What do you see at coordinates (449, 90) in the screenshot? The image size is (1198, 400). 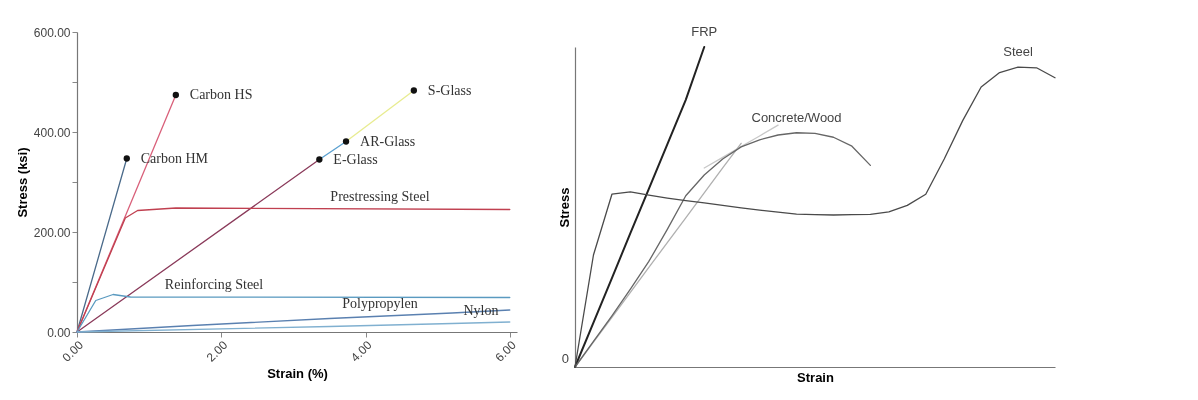 I see `annotation: S-Glass` at bounding box center [449, 90].